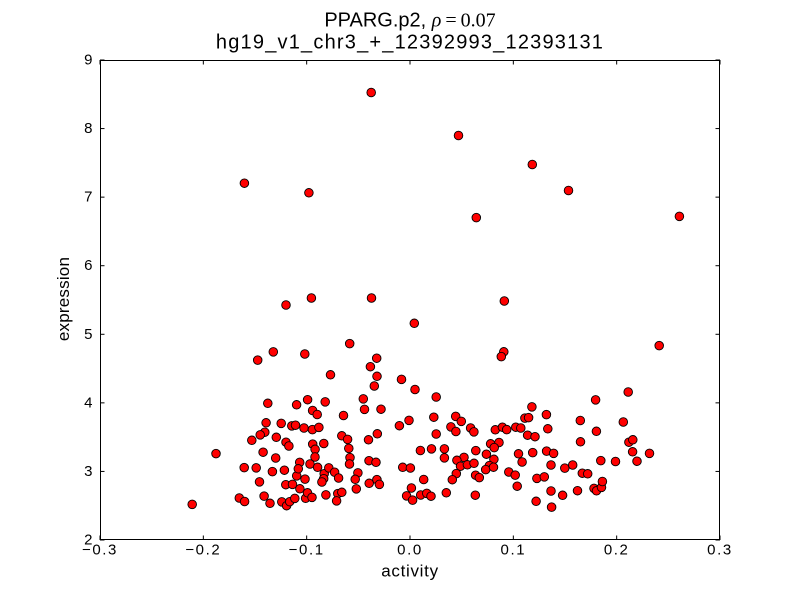 The image size is (800, 600). What do you see at coordinates (88, 197) in the screenshot?
I see `svg-text: 7` at bounding box center [88, 197].